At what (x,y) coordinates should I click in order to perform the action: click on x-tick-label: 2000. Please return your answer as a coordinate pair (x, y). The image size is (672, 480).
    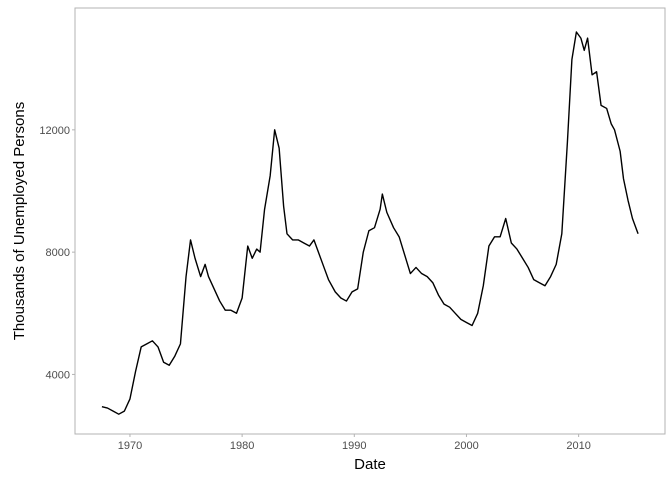
    Looking at the image, I should click on (466, 446).